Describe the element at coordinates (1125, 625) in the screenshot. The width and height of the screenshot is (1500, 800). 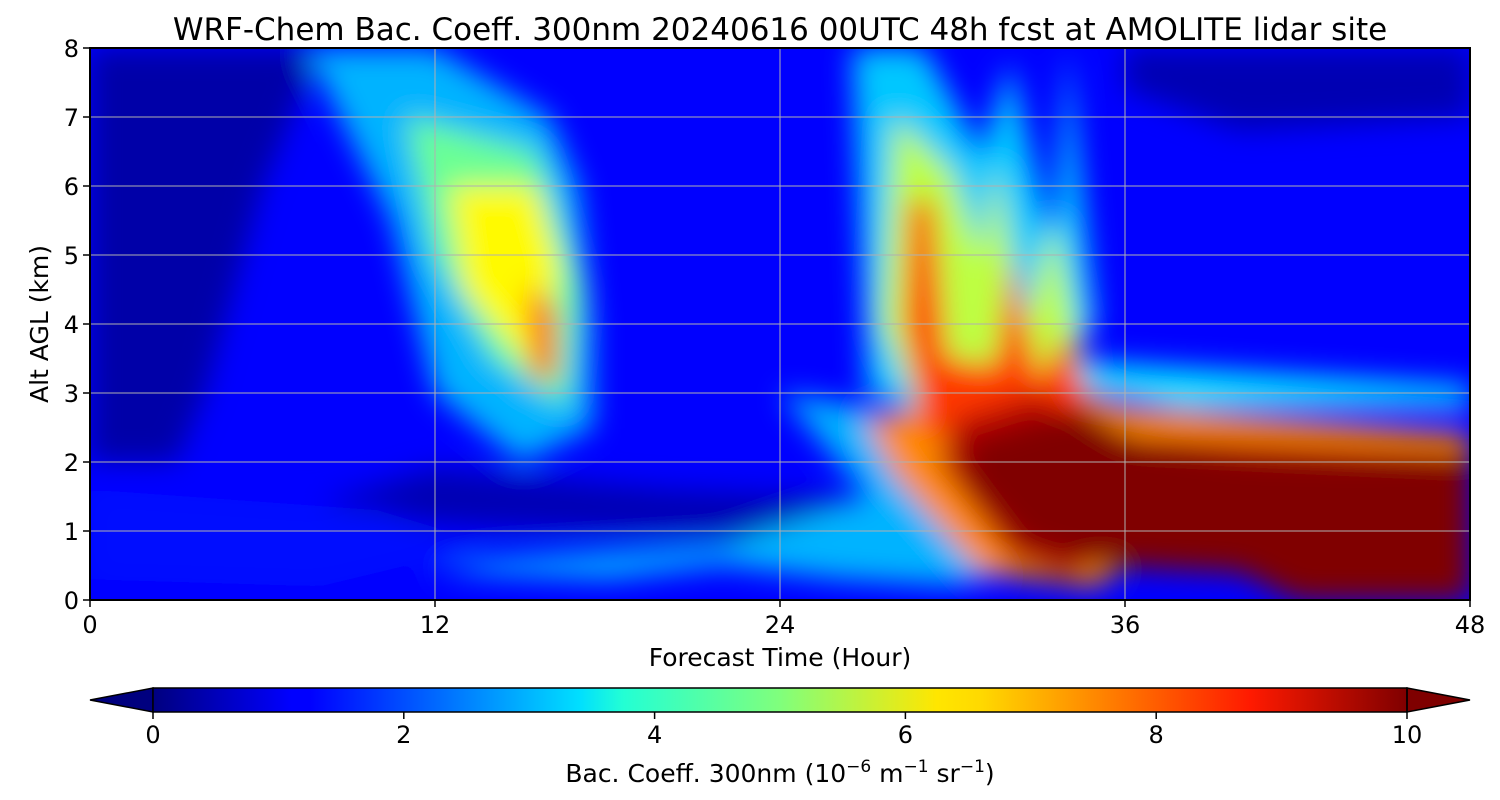
I see `x-tick-label-3: 36` at that location.